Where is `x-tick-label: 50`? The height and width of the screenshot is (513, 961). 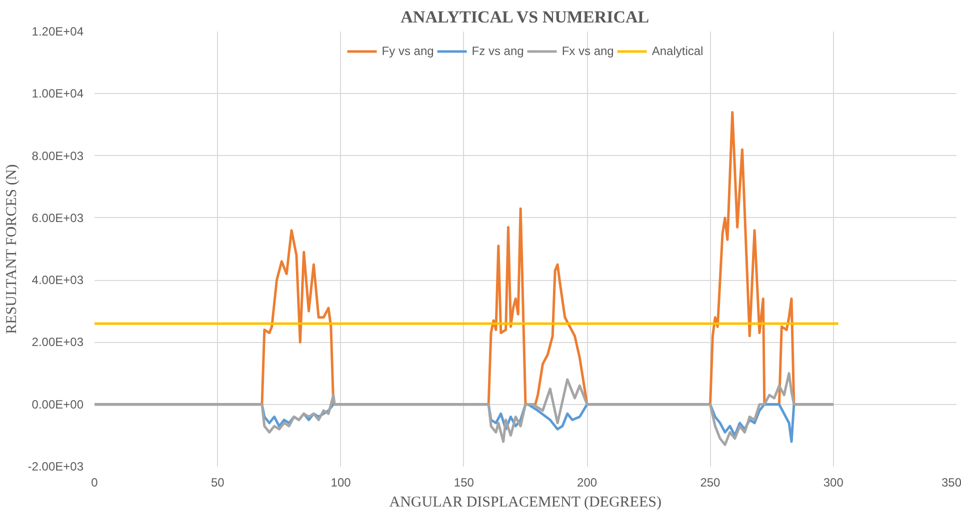
x-tick-label: 50 is located at coordinates (217, 483).